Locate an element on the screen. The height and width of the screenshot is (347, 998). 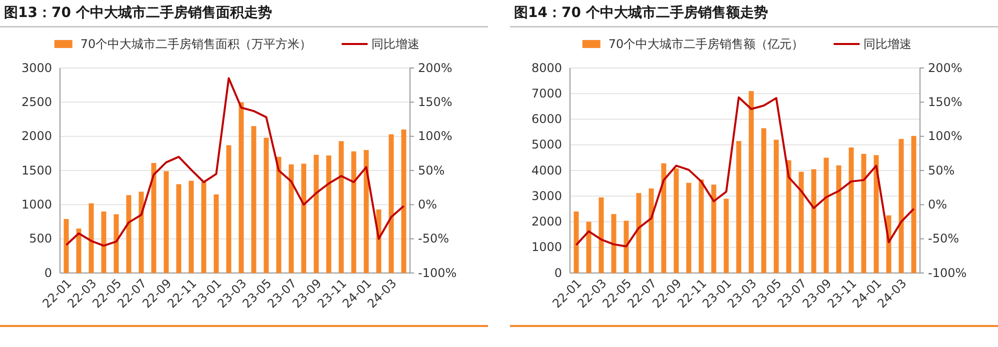
y-tick-label: 500 is located at coordinates (40, 239).